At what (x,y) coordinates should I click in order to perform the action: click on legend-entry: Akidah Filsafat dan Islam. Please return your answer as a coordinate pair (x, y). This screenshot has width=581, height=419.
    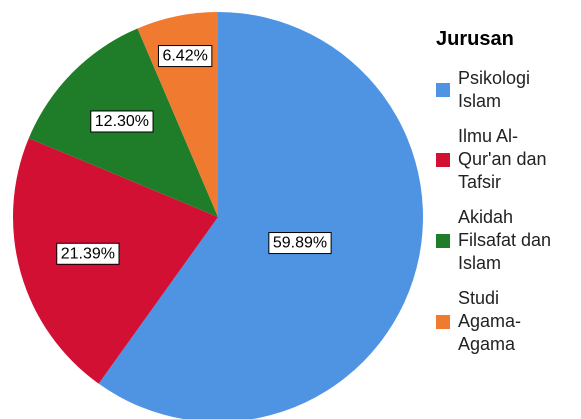
    Looking at the image, I should click on (508, 240).